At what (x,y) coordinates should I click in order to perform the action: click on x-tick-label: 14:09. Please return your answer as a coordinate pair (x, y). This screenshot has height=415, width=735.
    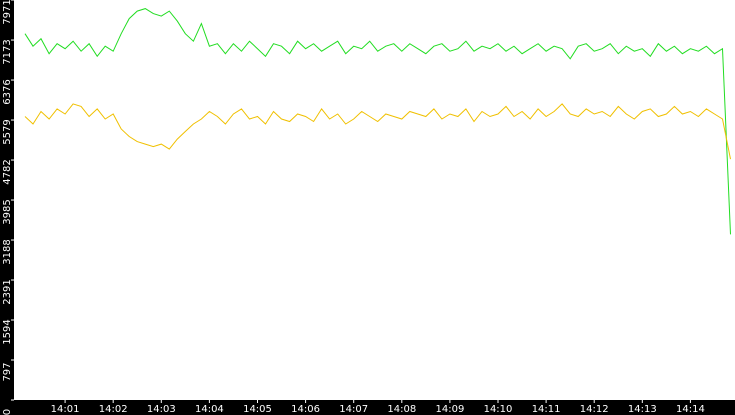
    Looking at the image, I should click on (449, 409).